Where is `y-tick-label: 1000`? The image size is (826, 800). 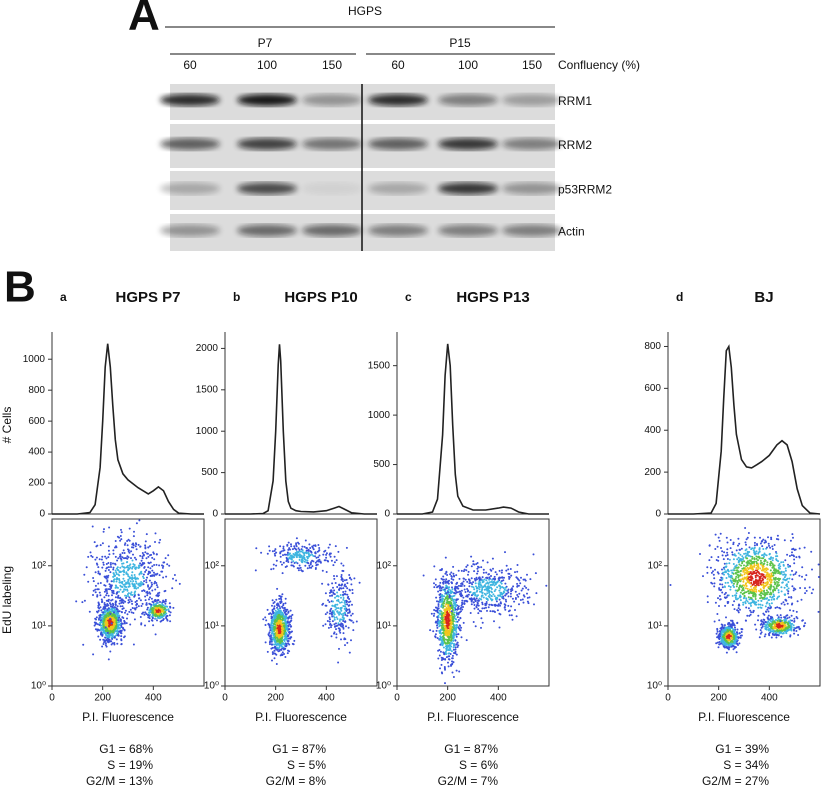 y-tick-label: 1000 is located at coordinates (379, 415).